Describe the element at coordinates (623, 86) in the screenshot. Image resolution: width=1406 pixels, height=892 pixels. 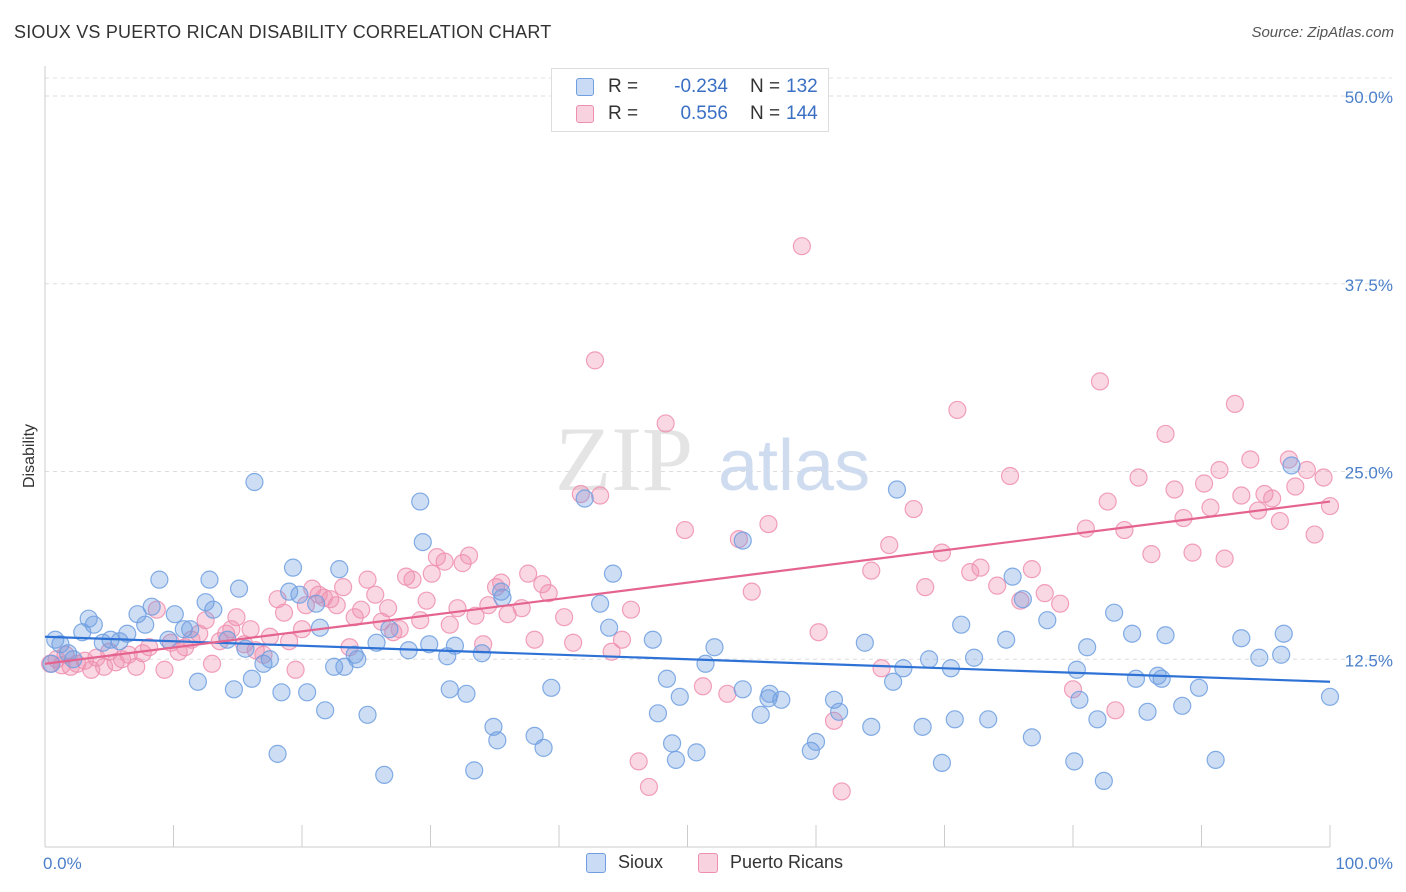
I see `legend-r-label: R =` at that location.